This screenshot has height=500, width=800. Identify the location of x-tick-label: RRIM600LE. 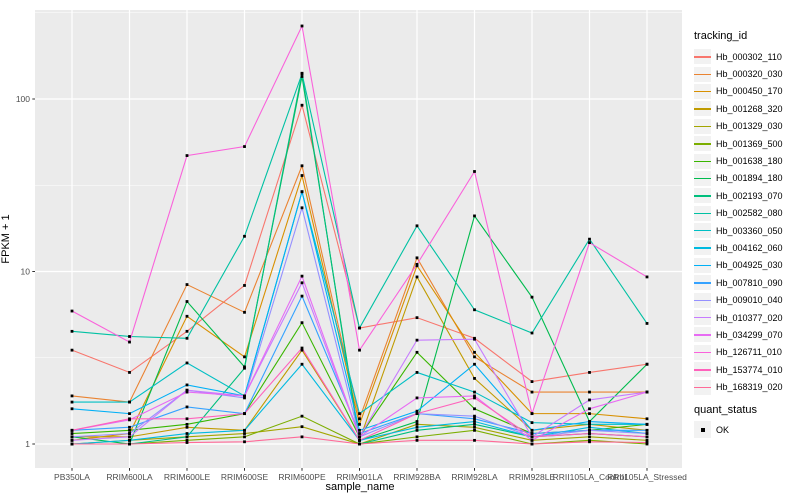
(187, 477).